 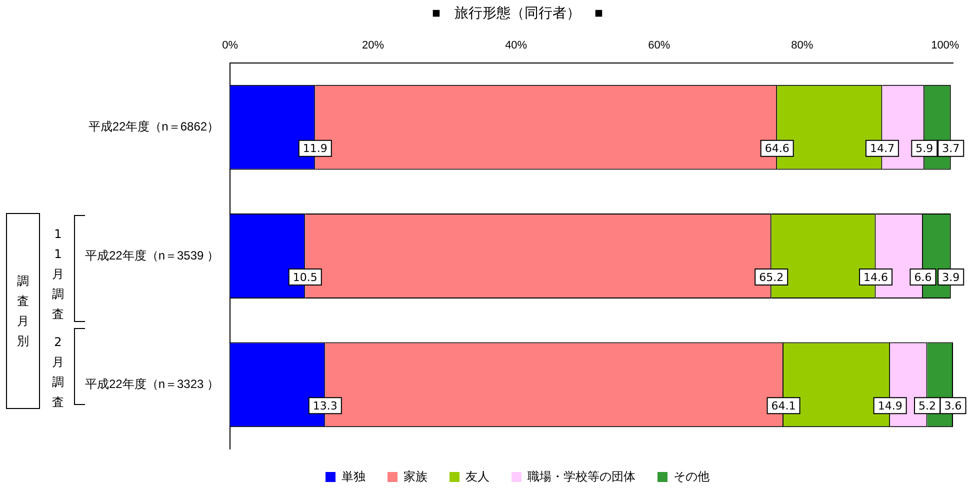 What do you see at coordinates (771, 277) in the screenshot?
I see `data-label: 65.2` at bounding box center [771, 277].